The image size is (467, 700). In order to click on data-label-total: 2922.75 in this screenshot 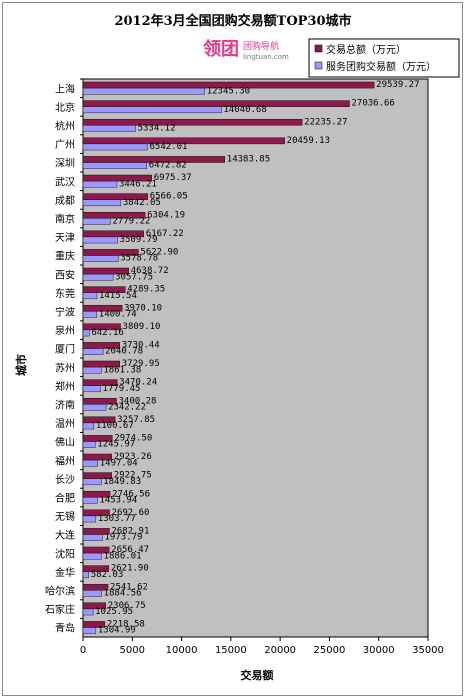, I will do `click(133, 476)`.